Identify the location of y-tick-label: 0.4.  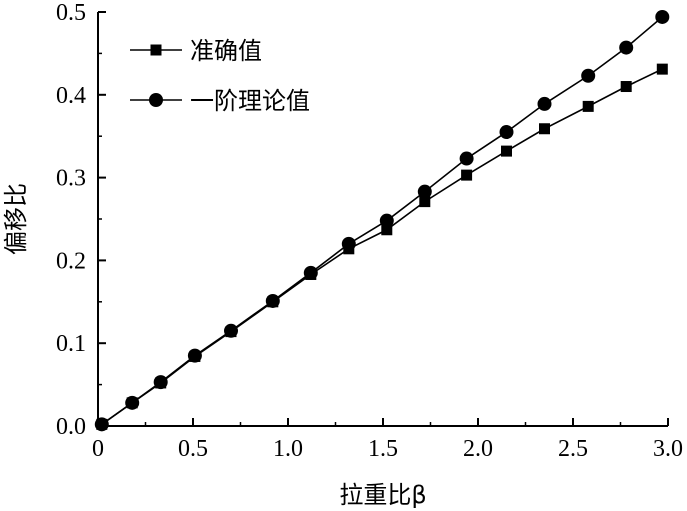
(71, 96).